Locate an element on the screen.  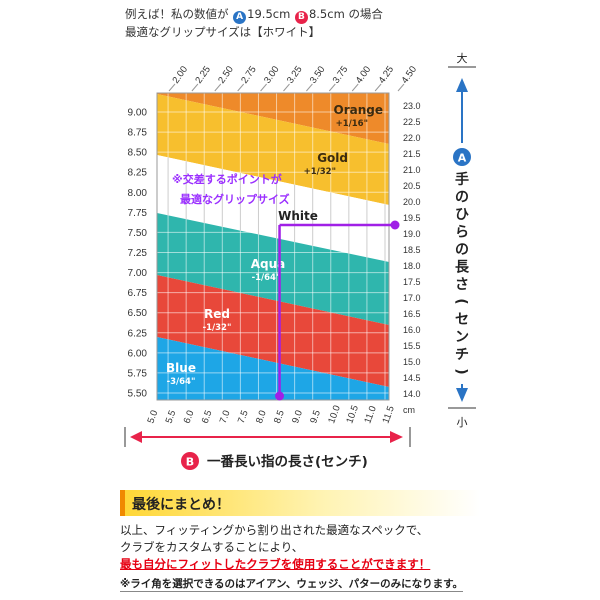
bottom-tick-label: 5.5 is located at coordinates (171, 417).